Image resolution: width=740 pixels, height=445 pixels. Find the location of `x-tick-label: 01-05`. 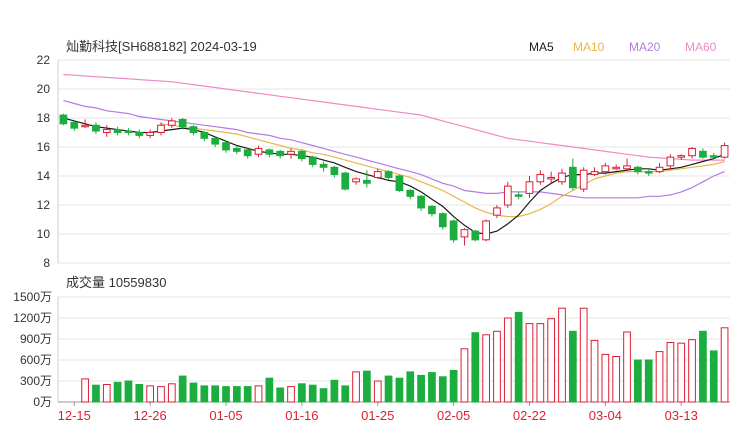

x-tick-label: 01-05 is located at coordinates (225, 415).